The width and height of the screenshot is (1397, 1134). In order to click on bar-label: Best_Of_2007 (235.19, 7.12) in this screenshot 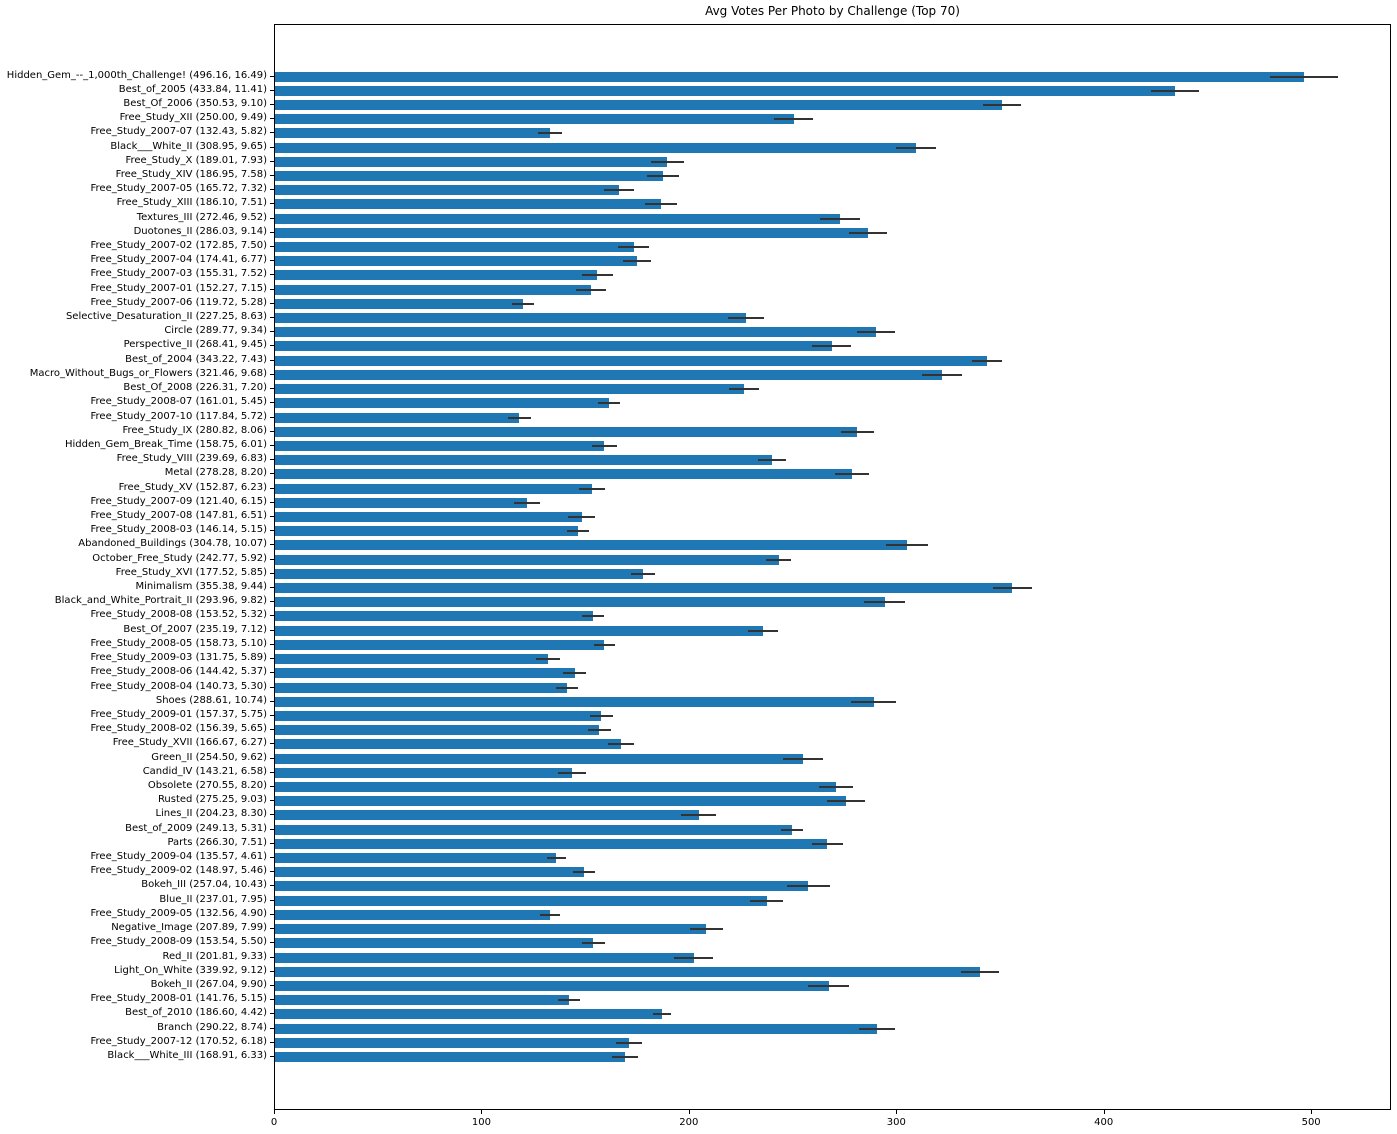, I will do `click(195, 629)`.